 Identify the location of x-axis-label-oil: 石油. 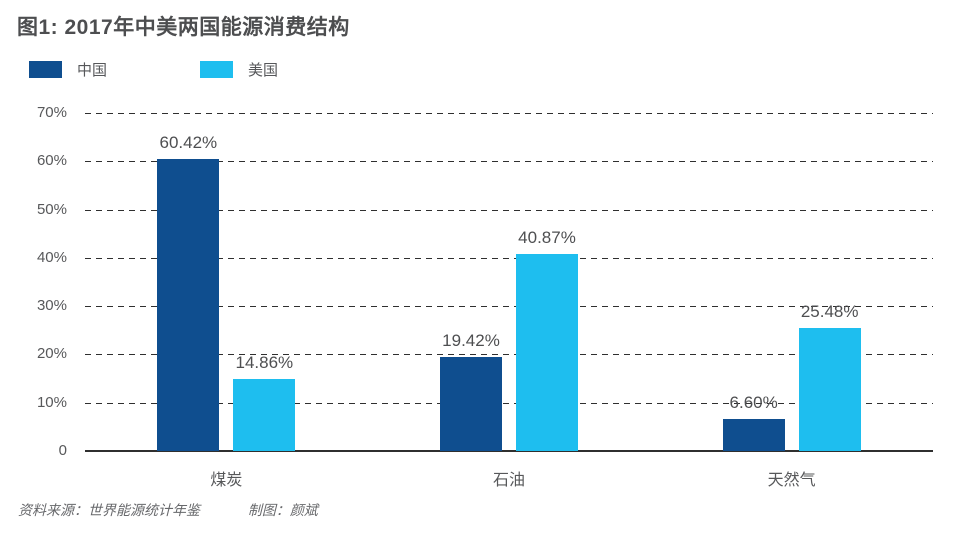
(508, 480).